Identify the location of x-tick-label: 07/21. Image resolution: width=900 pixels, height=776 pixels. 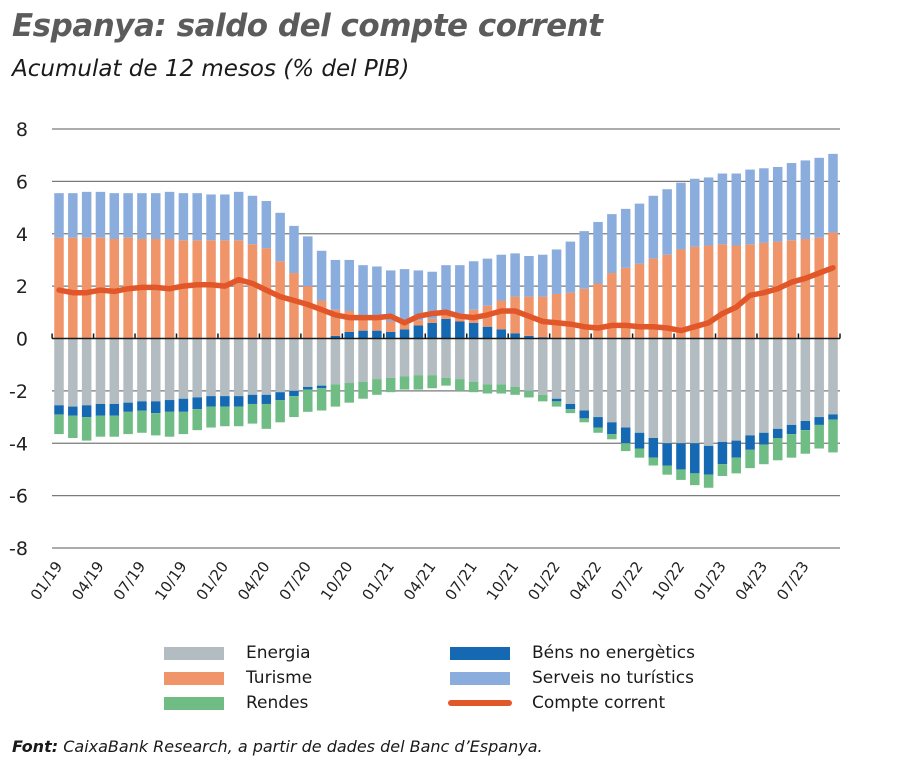
(461, 581).